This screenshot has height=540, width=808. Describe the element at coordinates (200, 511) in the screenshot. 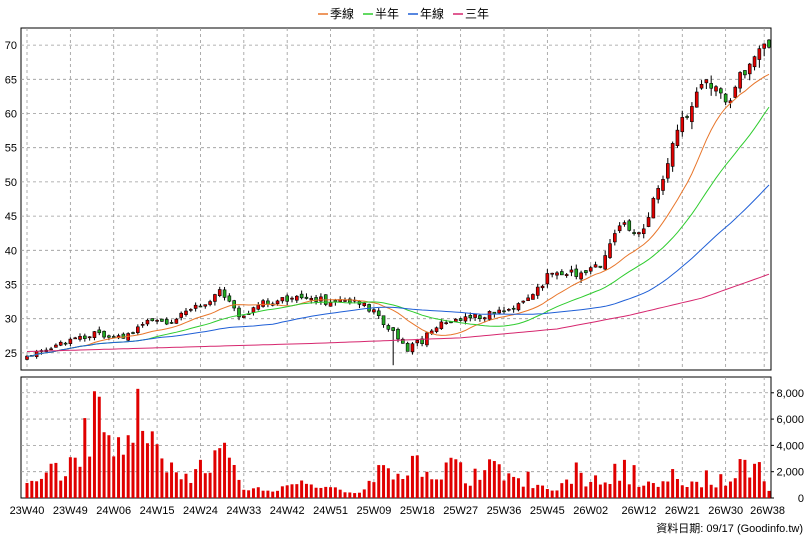

I see `x-label-5: 24W24` at that location.